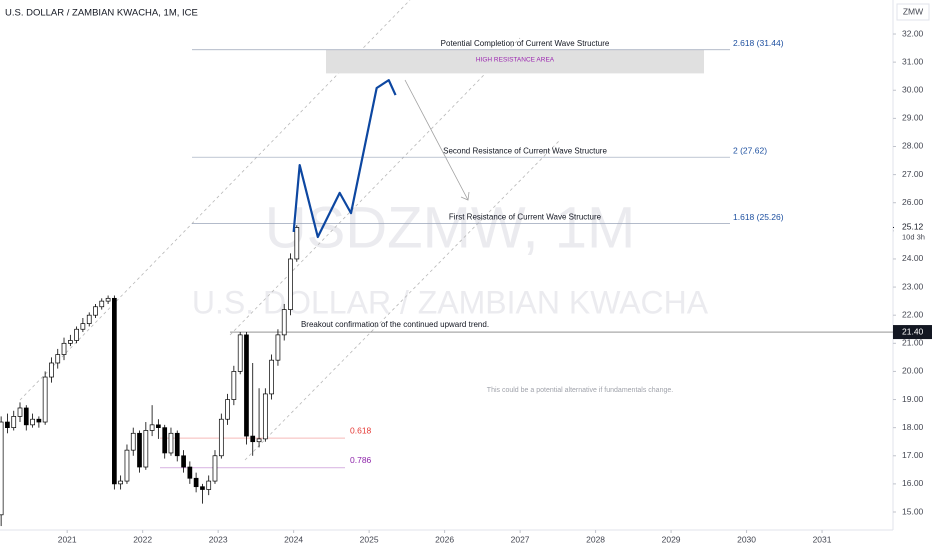  Describe the element at coordinates (515, 61) in the screenshot. I see `resistance-zone` at that location.